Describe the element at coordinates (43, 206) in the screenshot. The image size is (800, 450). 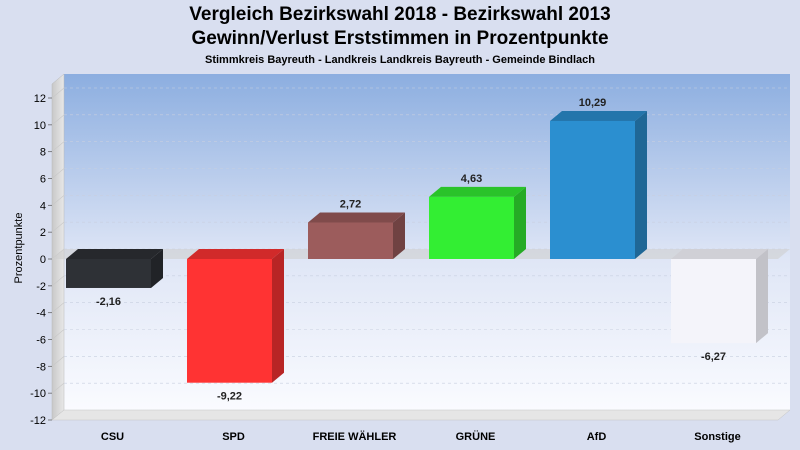
I see `y-tick-label: 4` at that location.